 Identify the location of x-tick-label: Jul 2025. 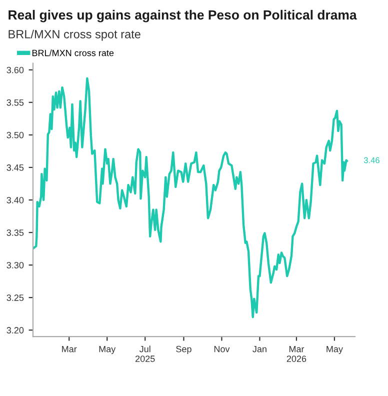
(145, 354).